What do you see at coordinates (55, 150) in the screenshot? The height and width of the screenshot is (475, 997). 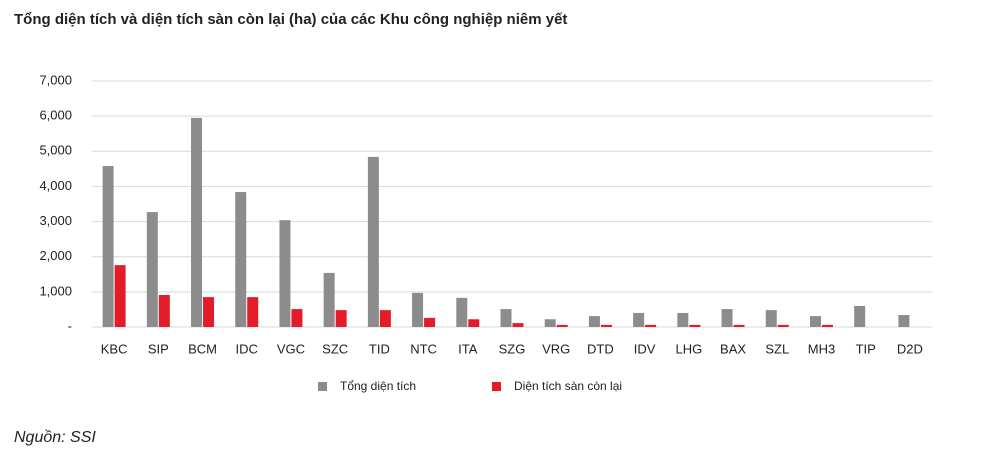 I see `y-tick-label: 5,000` at bounding box center [55, 150].